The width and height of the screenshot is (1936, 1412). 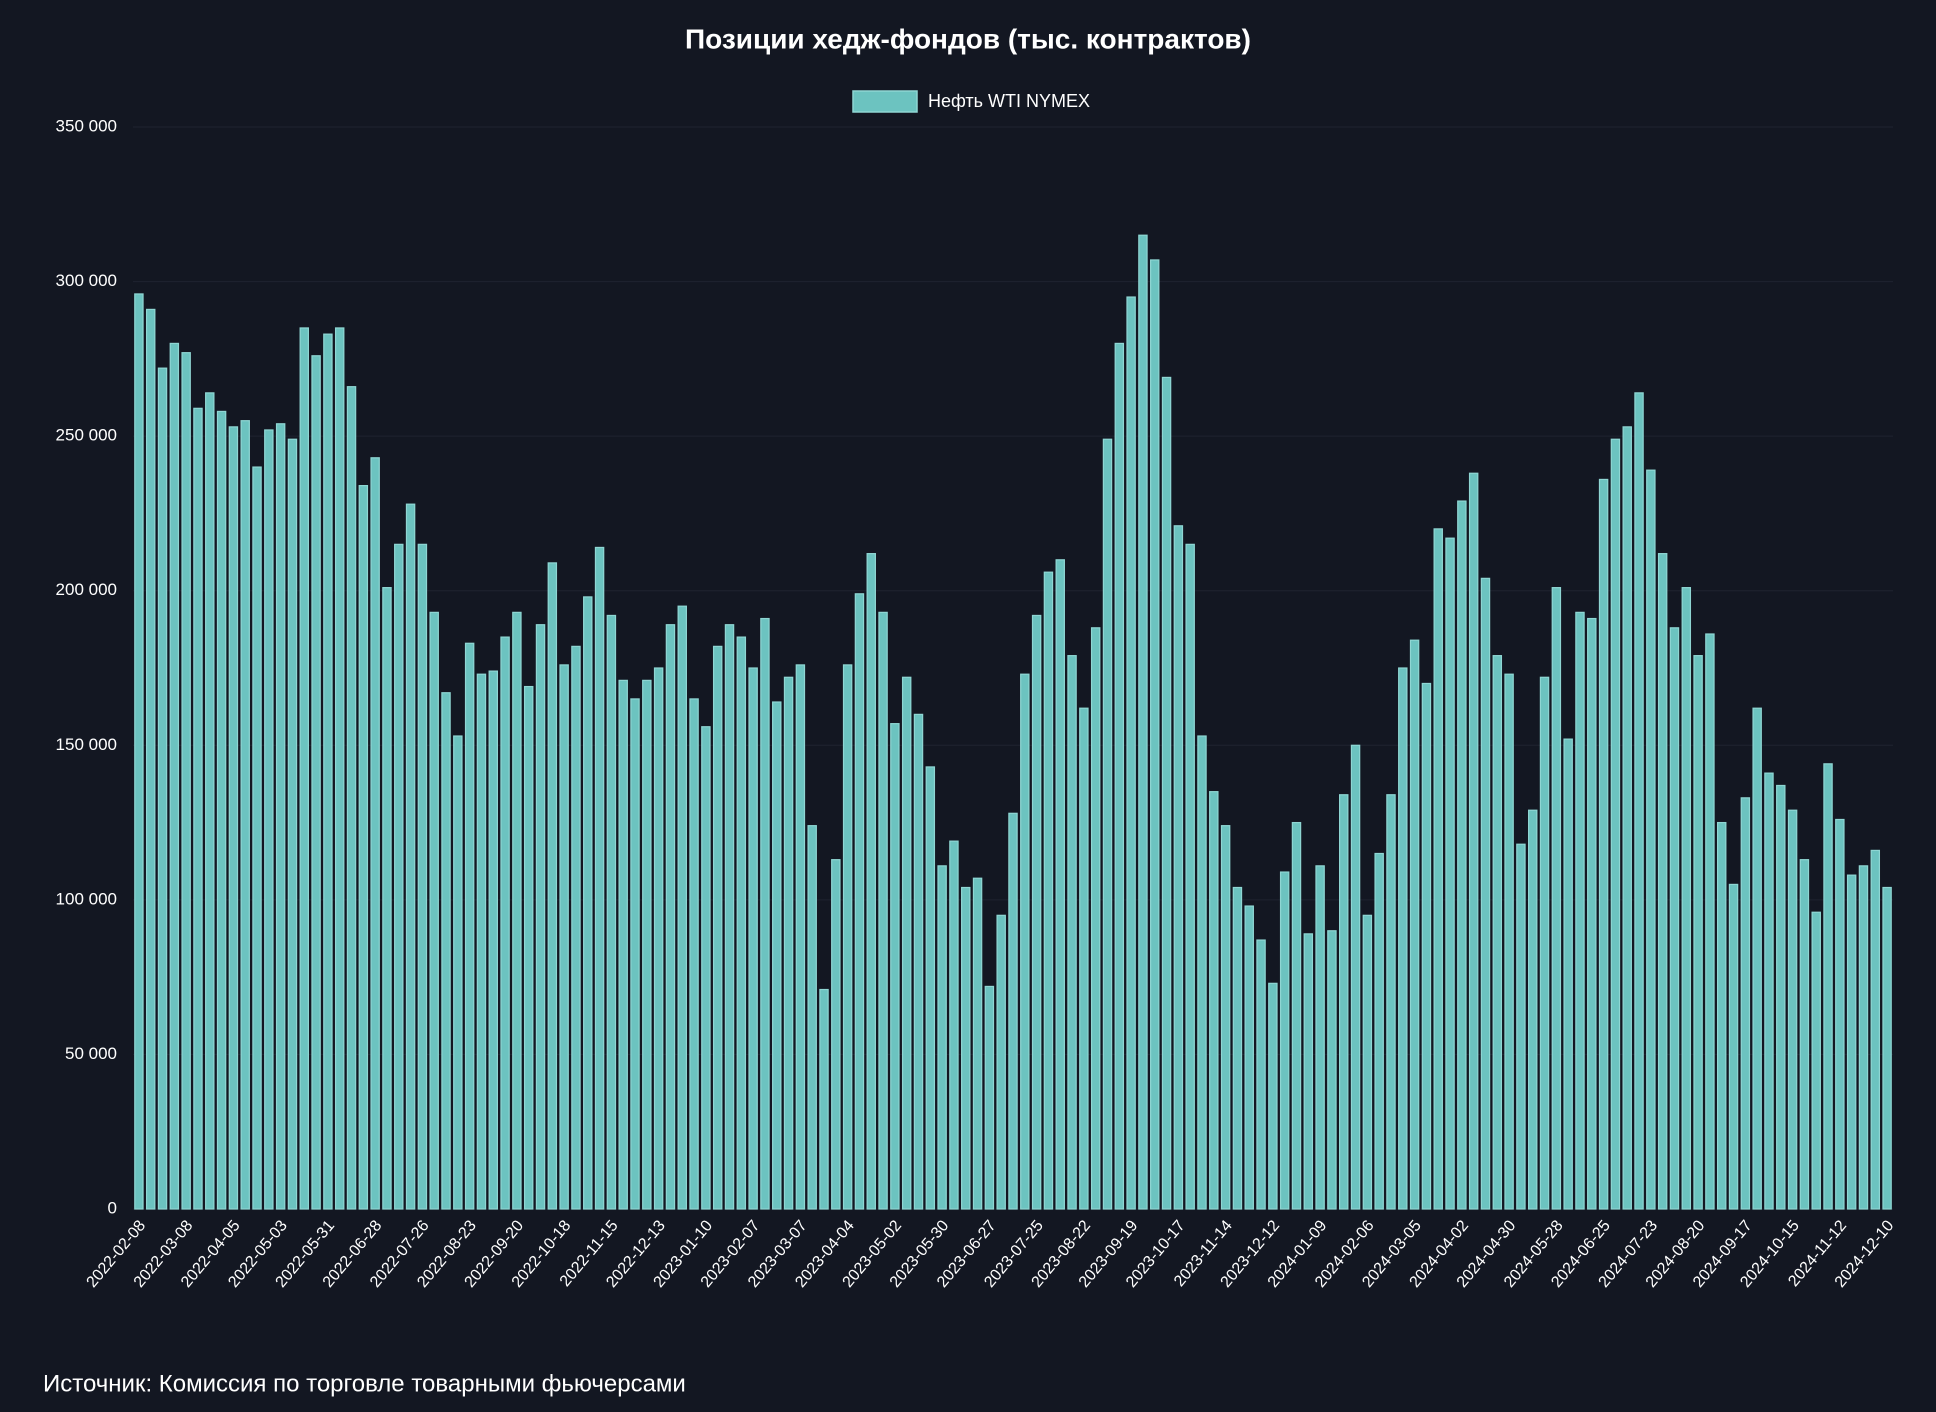 What do you see at coordinates (86, 280) in the screenshot?
I see `y-tick-label: 300 000` at bounding box center [86, 280].